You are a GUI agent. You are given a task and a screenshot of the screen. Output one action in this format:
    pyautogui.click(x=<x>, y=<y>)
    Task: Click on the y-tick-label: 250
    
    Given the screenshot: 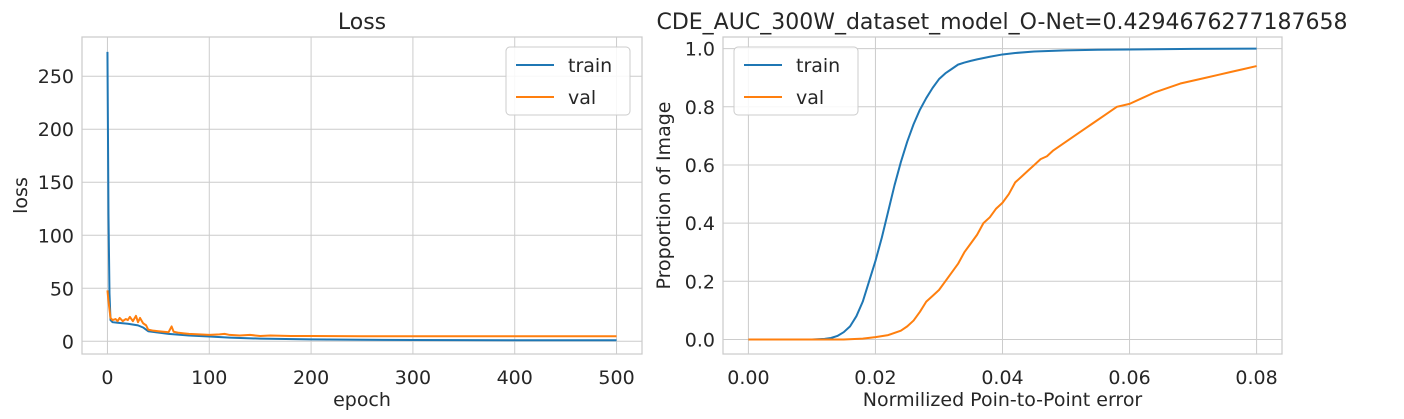 What is the action you would take?
    pyautogui.click(x=56, y=77)
    